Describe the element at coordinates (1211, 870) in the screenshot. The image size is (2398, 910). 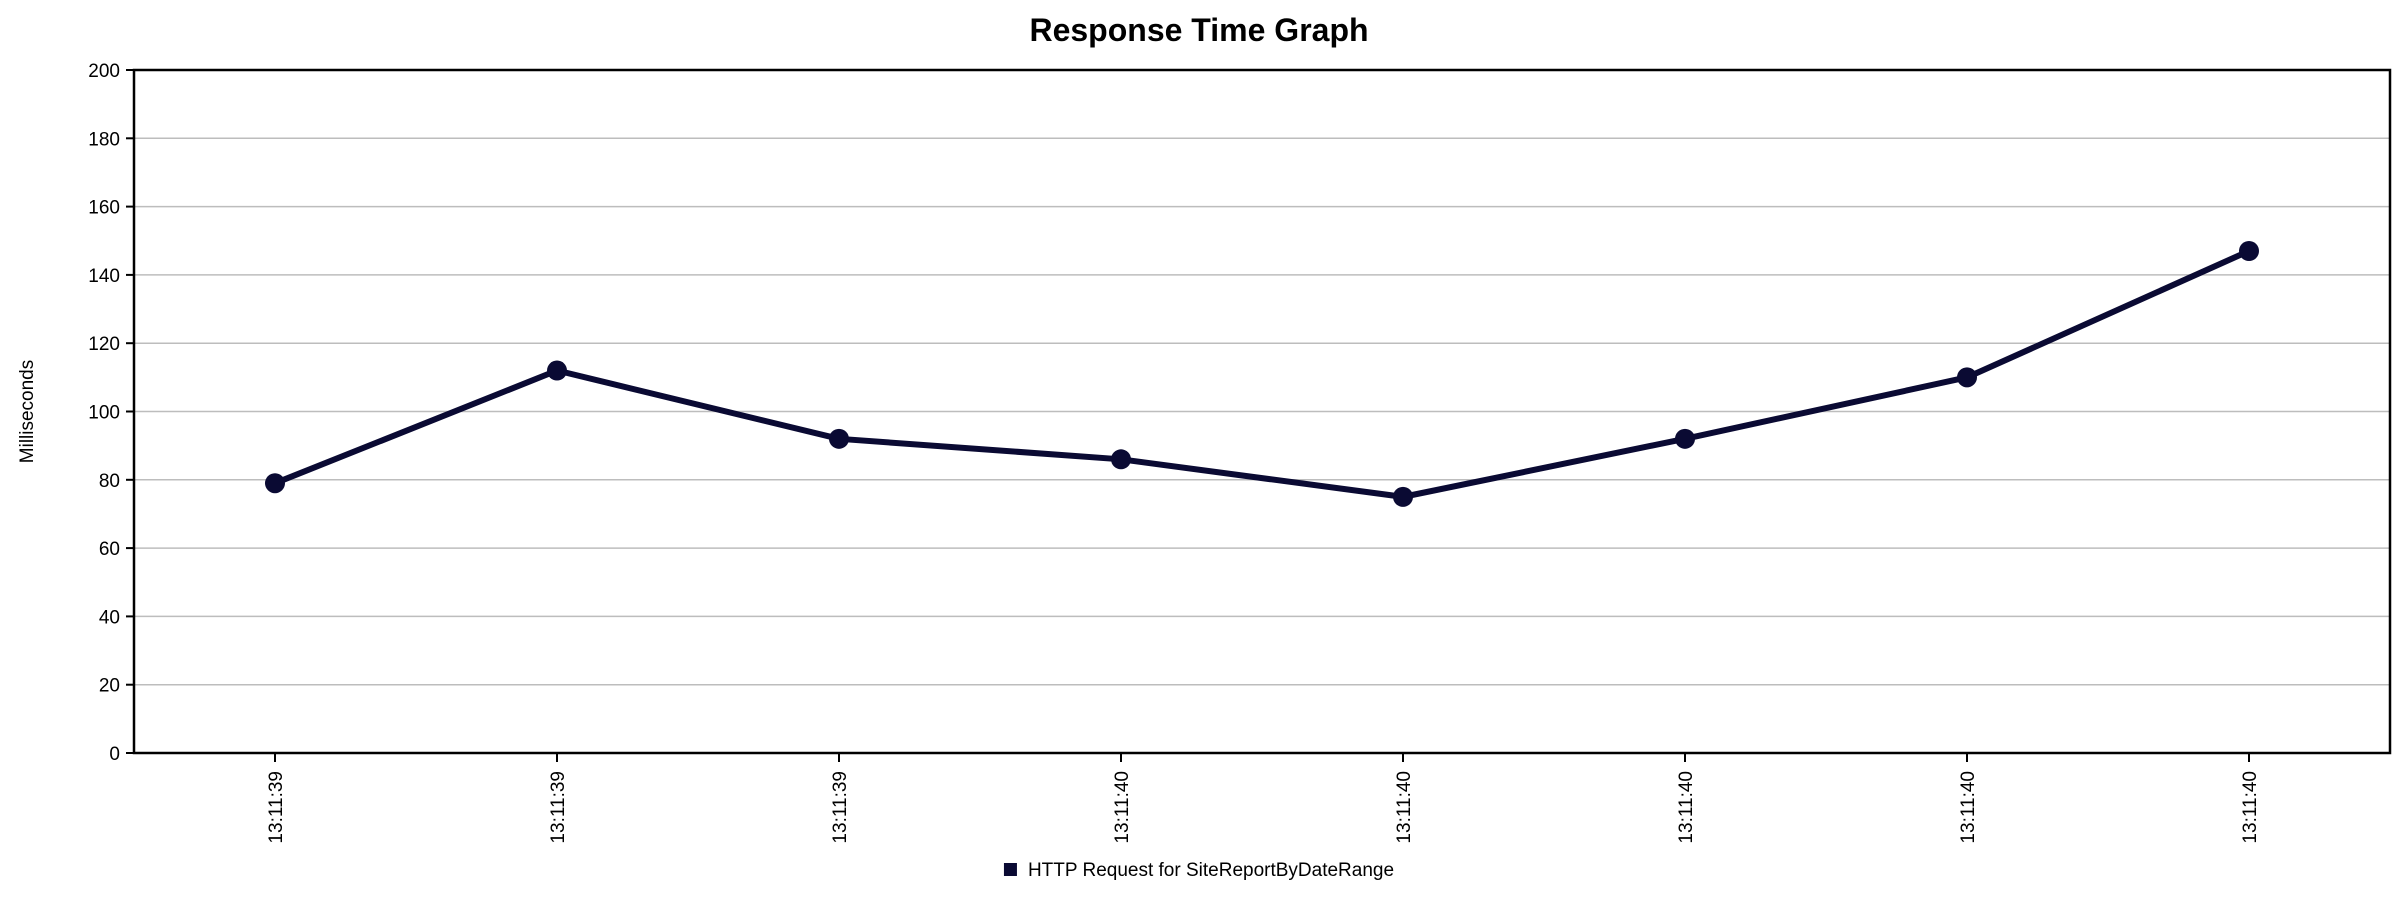
I see `legend-label: HTTP Request for SiteReportByDateRange` at that location.